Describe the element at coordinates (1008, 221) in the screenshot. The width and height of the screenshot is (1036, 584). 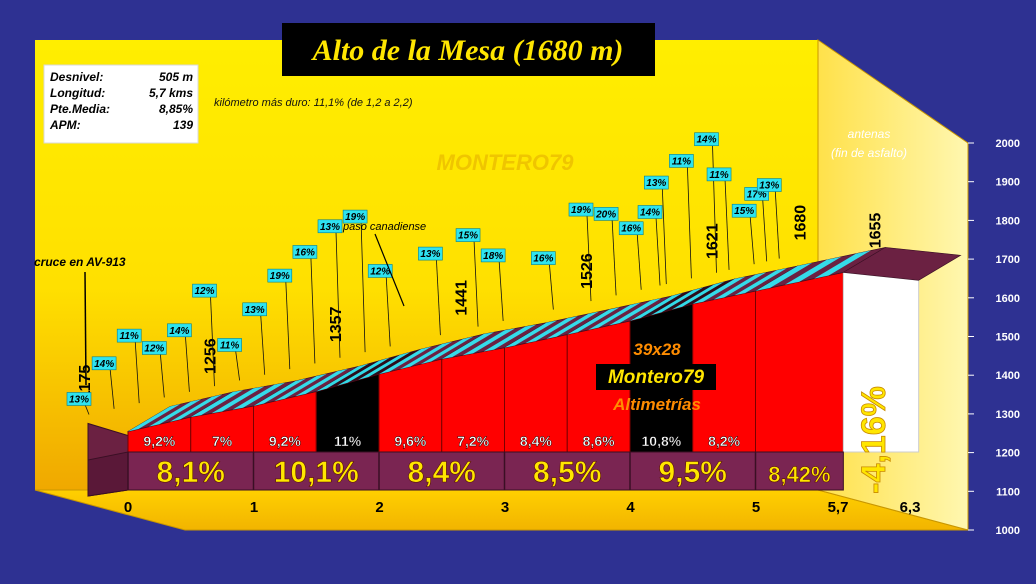
I see `y-tick-label: 1800` at that location.